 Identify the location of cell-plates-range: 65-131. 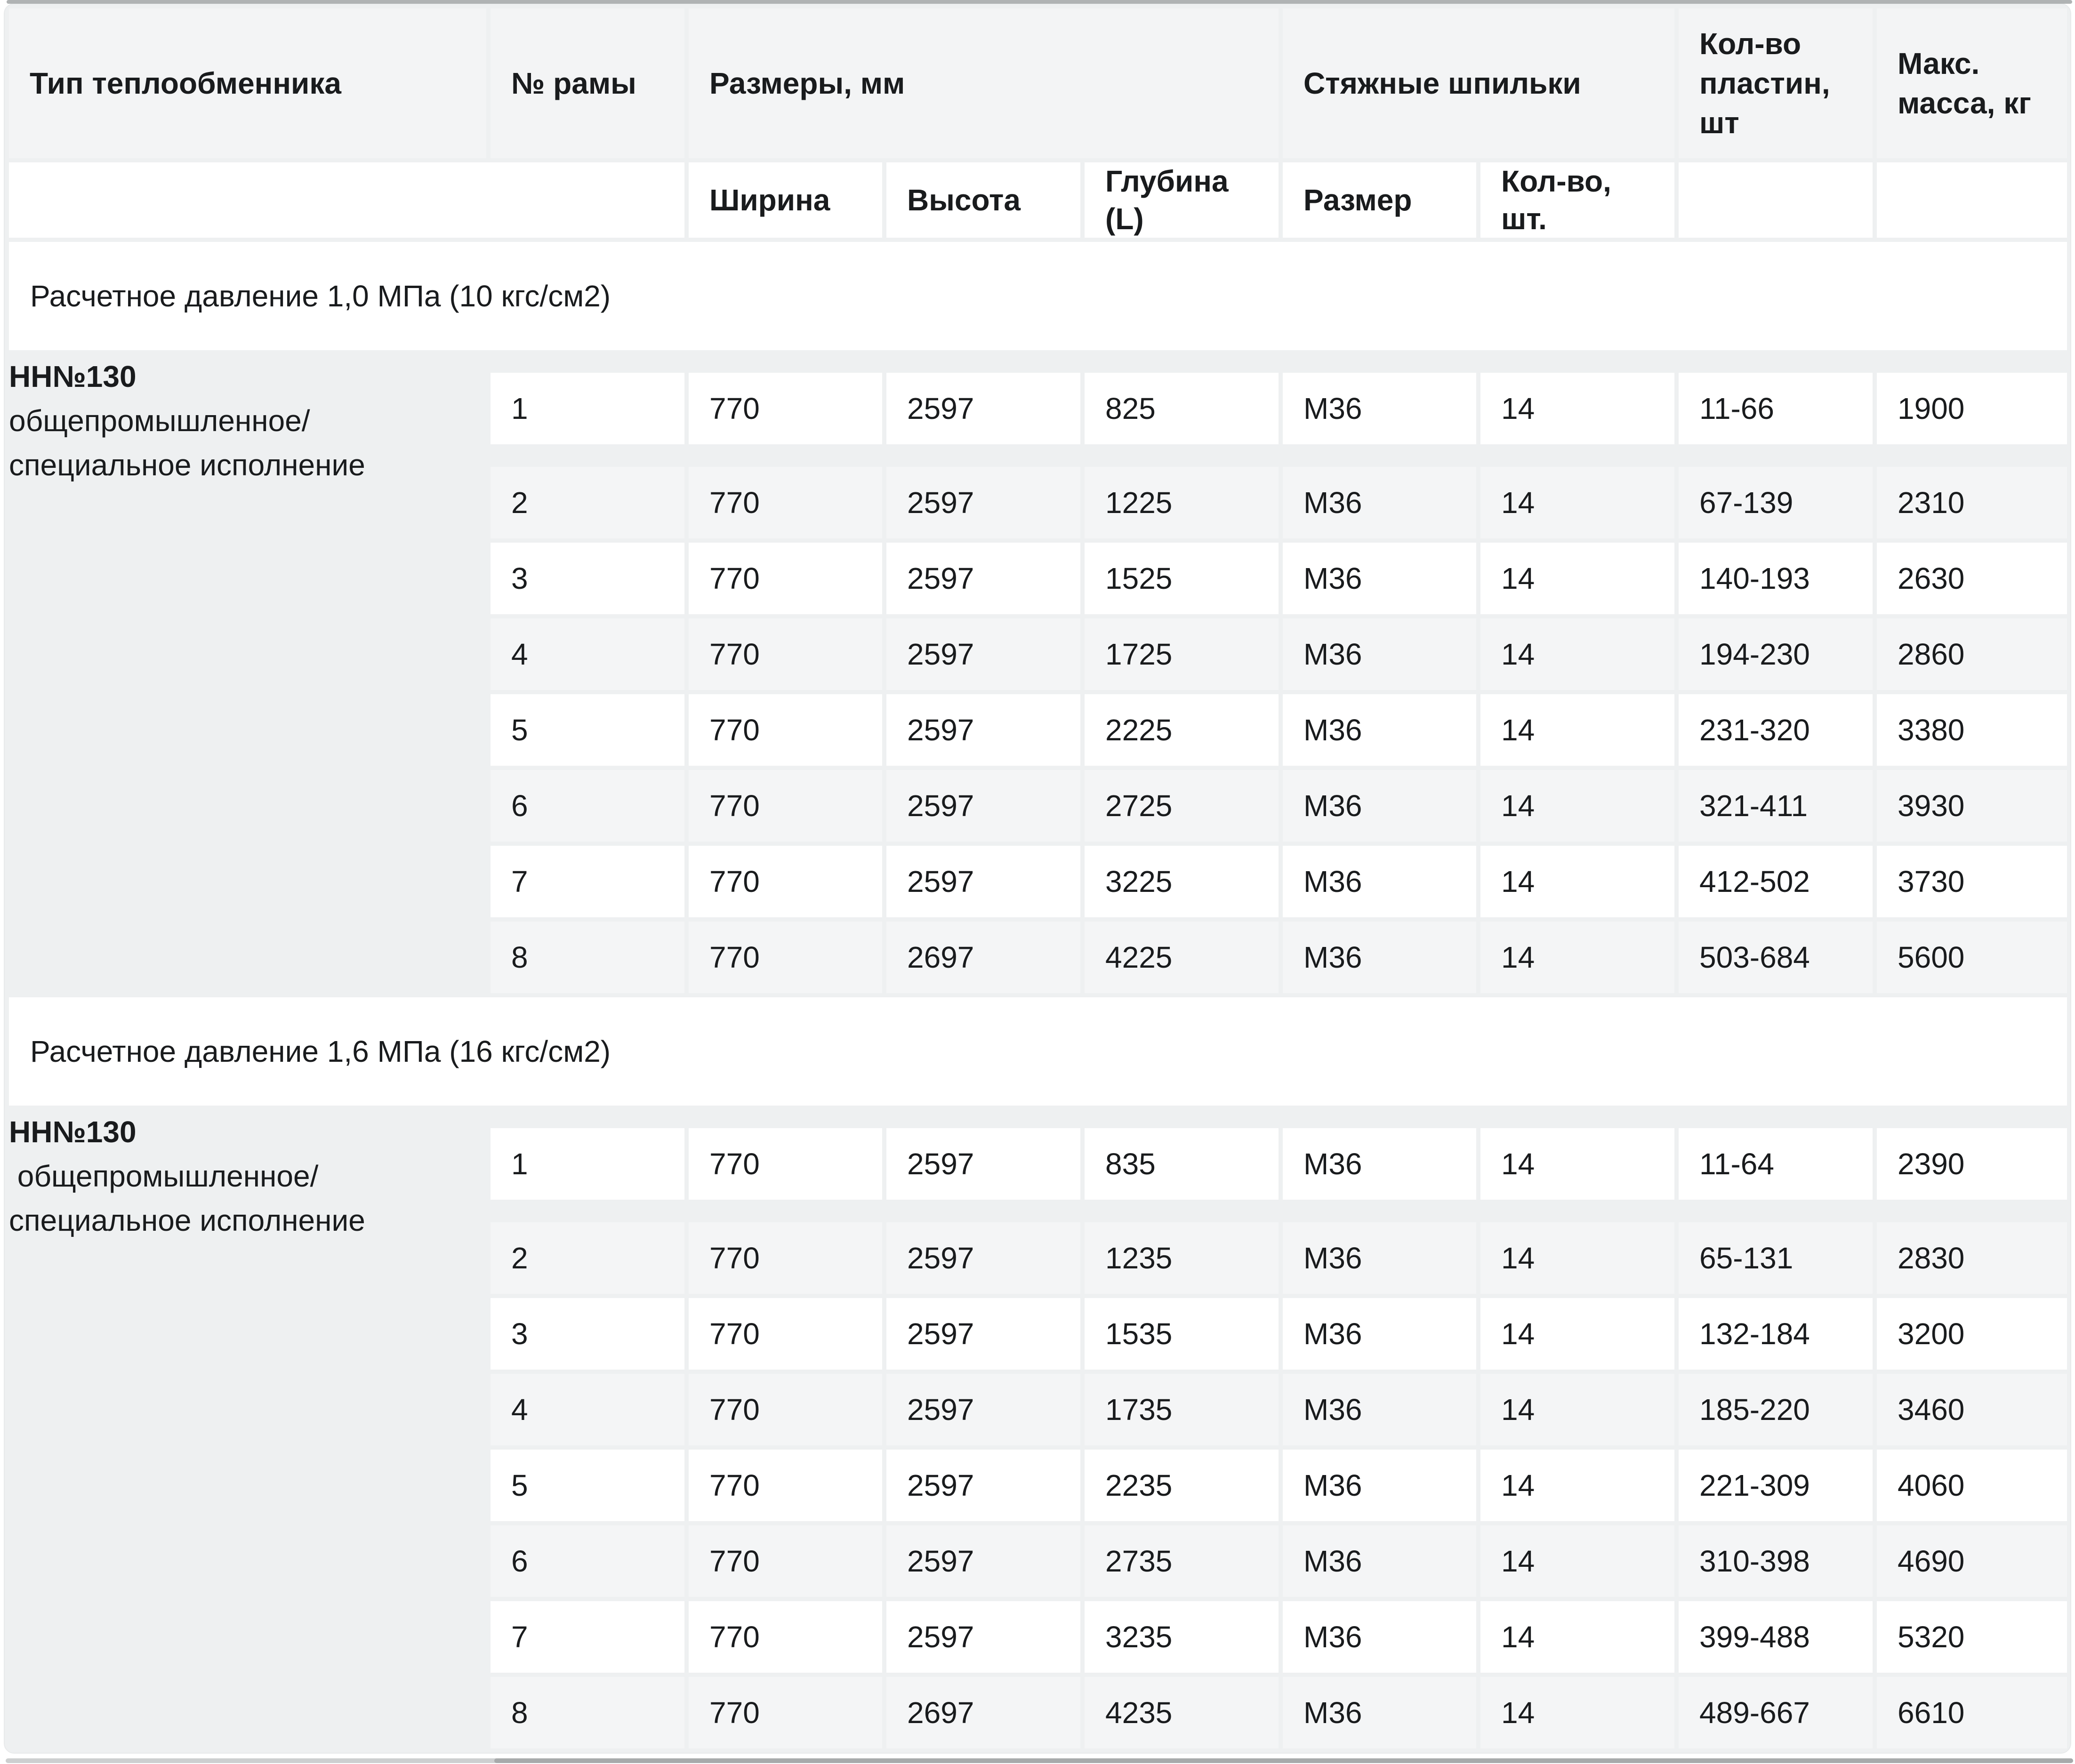
(1776, 1258).